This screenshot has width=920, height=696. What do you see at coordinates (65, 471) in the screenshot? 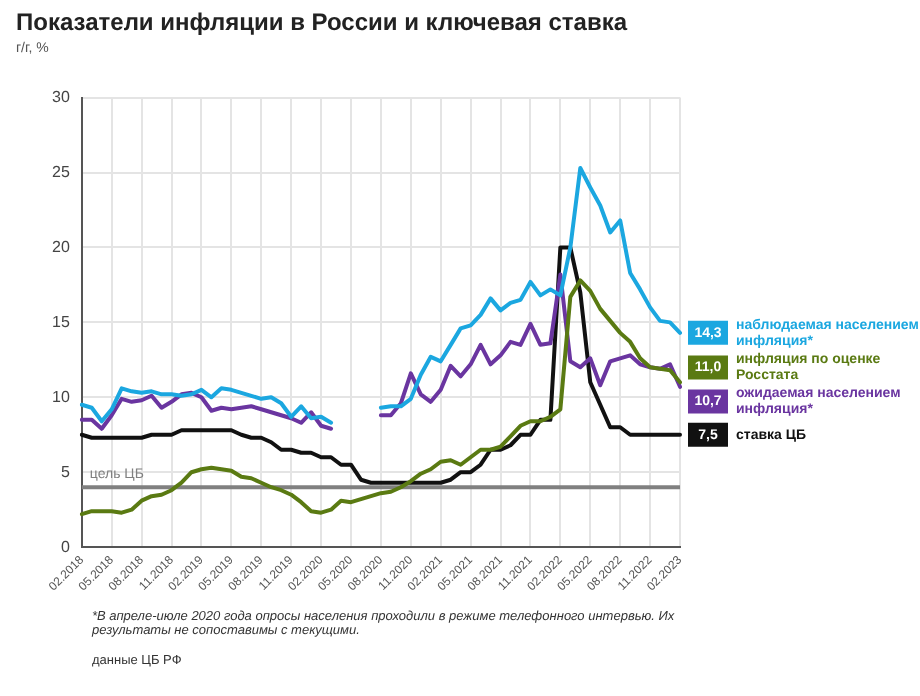
I see `y-tick-label: 5` at bounding box center [65, 471].